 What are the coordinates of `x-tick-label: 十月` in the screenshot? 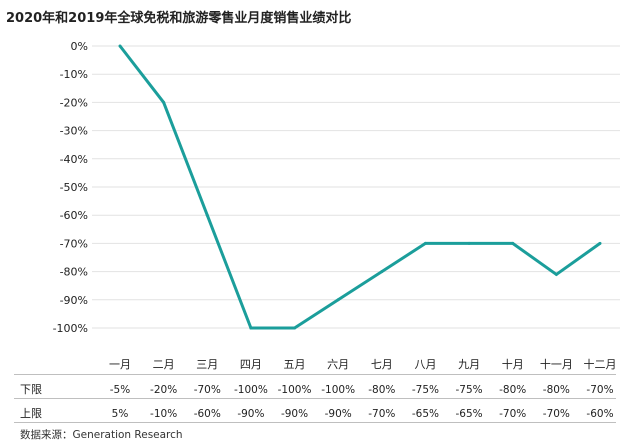 It's located at (513, 364).